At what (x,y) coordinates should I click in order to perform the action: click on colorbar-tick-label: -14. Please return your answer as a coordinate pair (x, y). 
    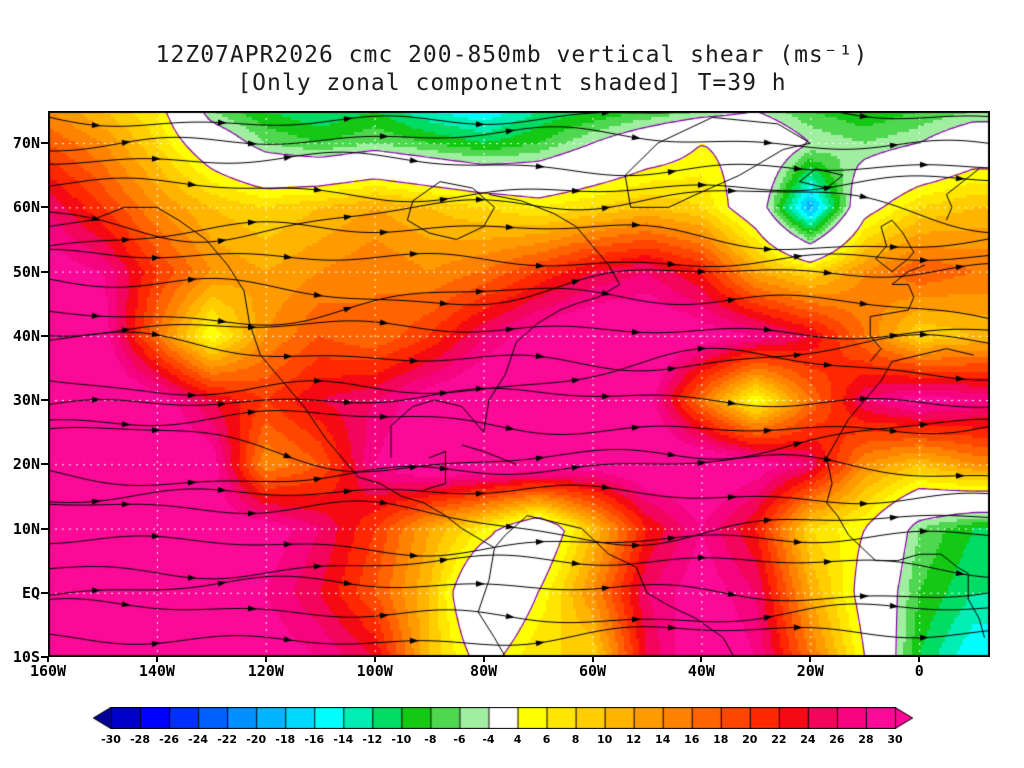
    Looking at the image, I should click on (343, 739).